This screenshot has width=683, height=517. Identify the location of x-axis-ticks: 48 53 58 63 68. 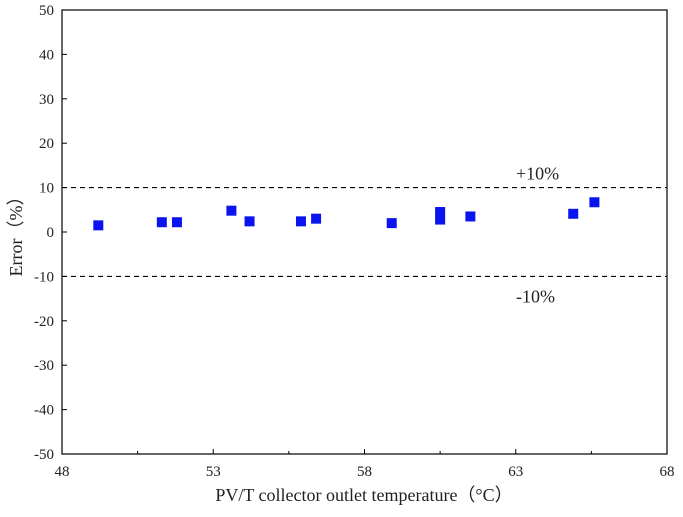
(365, 464).